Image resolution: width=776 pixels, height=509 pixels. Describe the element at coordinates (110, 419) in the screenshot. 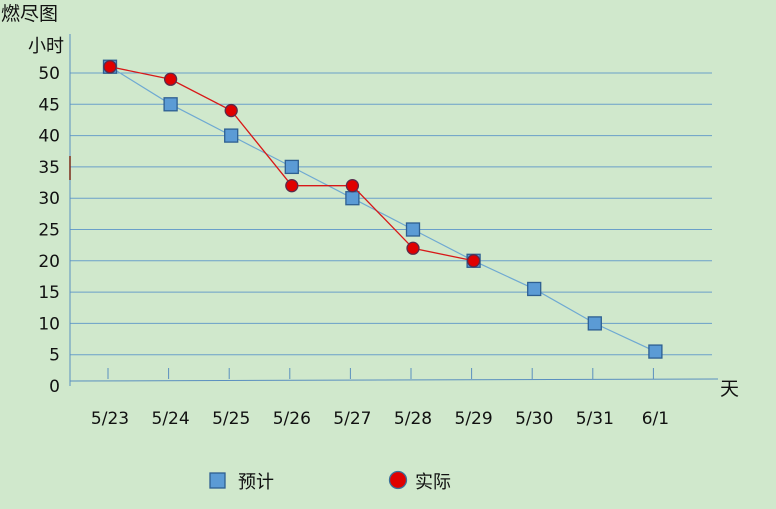

I see `x-tick-label: 5/23` at that location.